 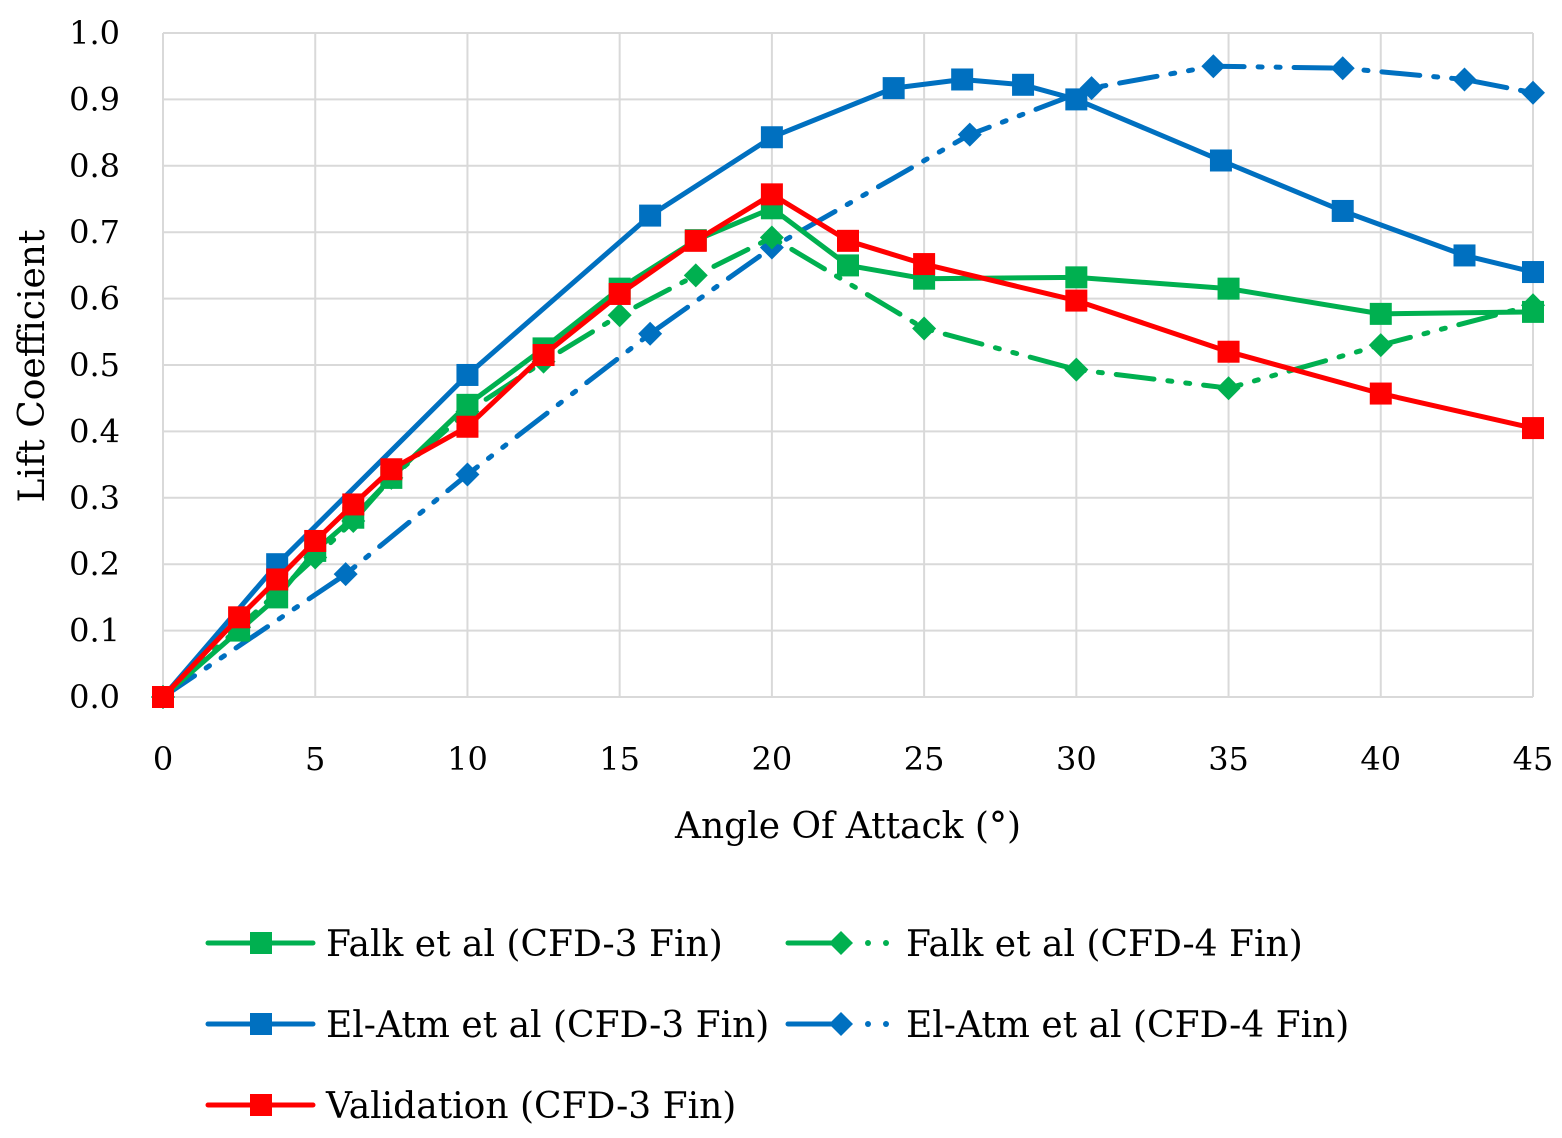 I want to click on y-tick-label: 0.6, so click(x=94, y=299).